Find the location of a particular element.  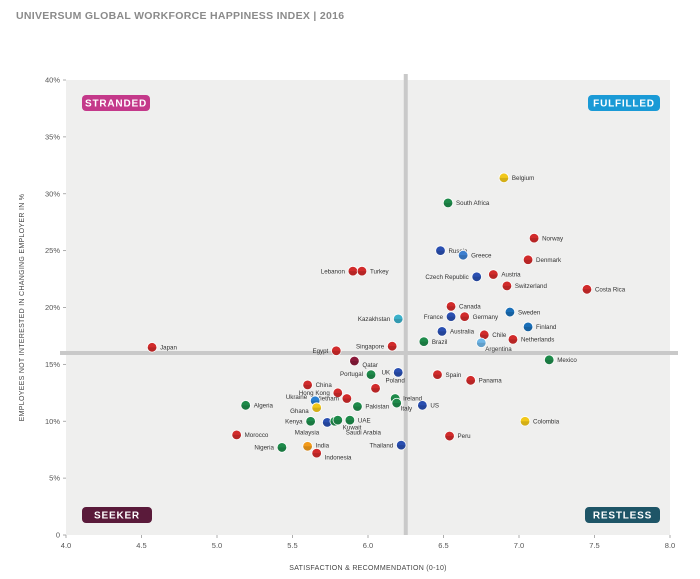

point-label-kuwait: Kuwait is located at coordinates (352, 427).